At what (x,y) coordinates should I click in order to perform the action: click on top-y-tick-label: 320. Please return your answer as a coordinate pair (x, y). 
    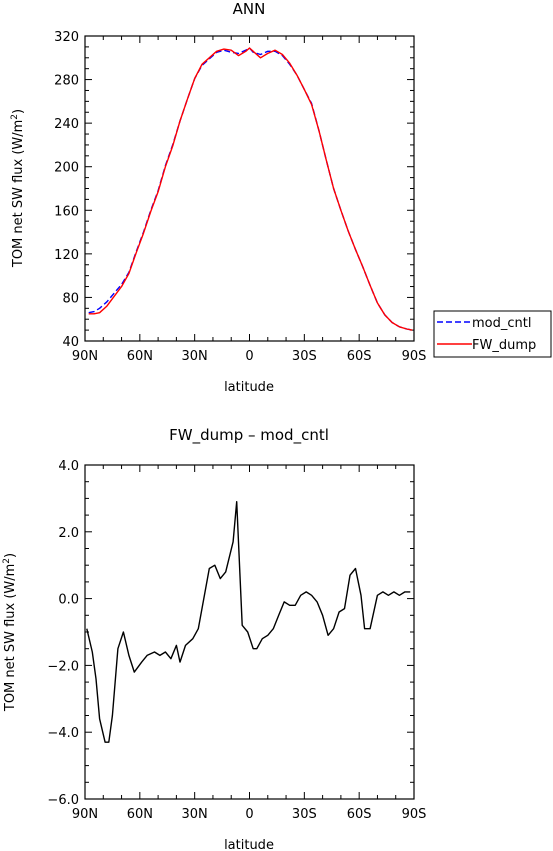
    Looking at the image, I should click on (66, 37).